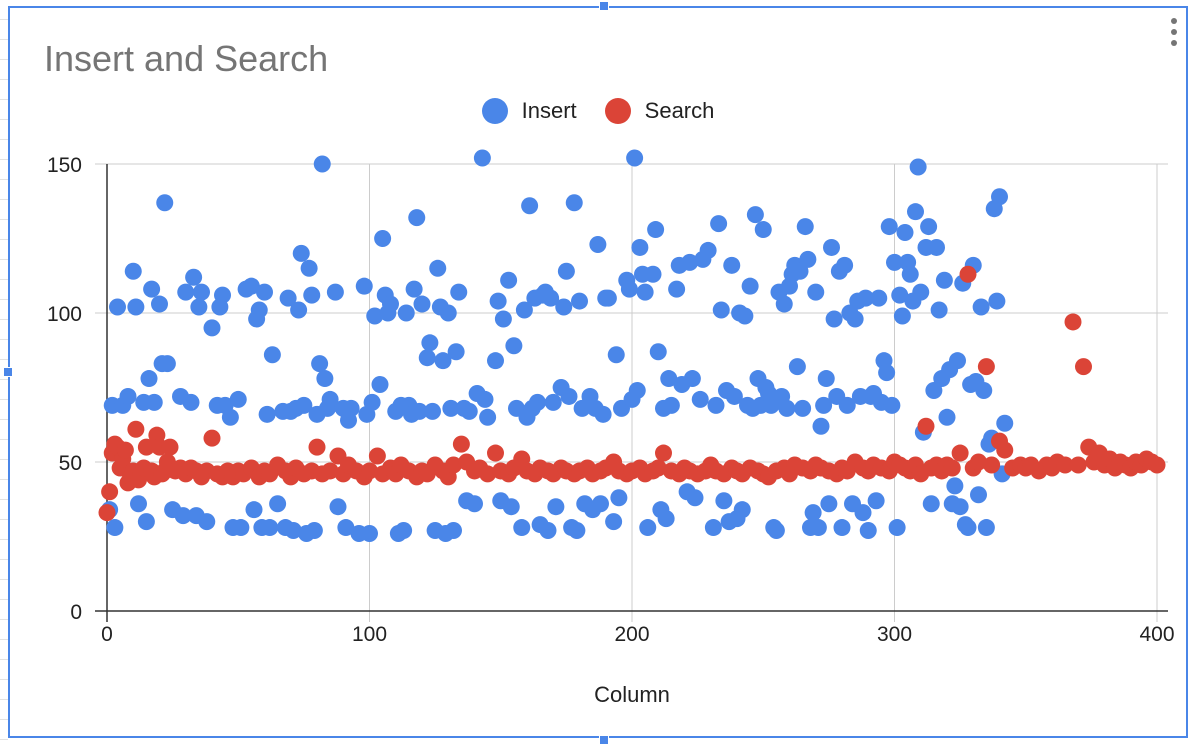  Describe the element at coordinates (549, 110) in the screenshot. I see `legend-label-insert: Insert` at that location.